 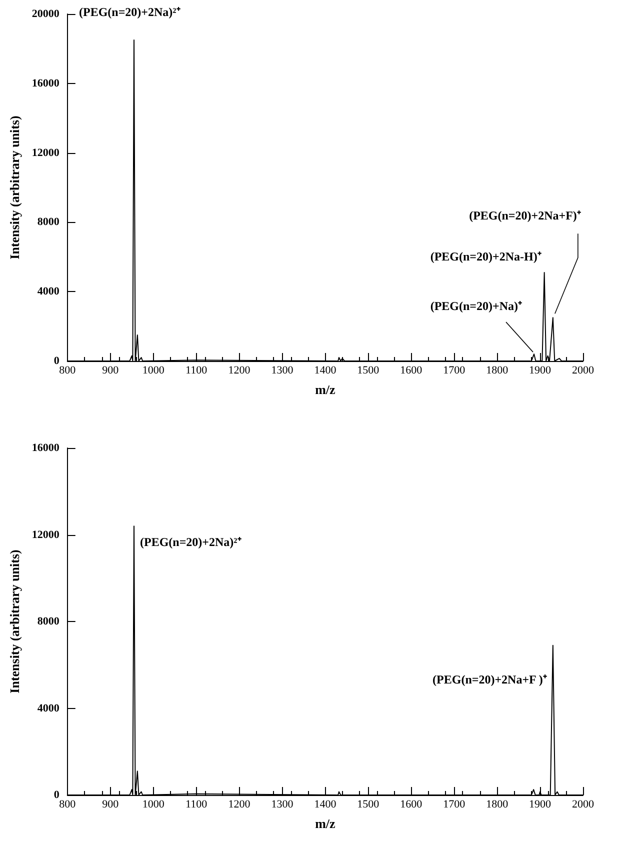 What do you see at coordinates (476, 306) in the screenshot?
I see `annotation: (PEG(n=20)+Na)⁺` at bounding box center [476, 306].